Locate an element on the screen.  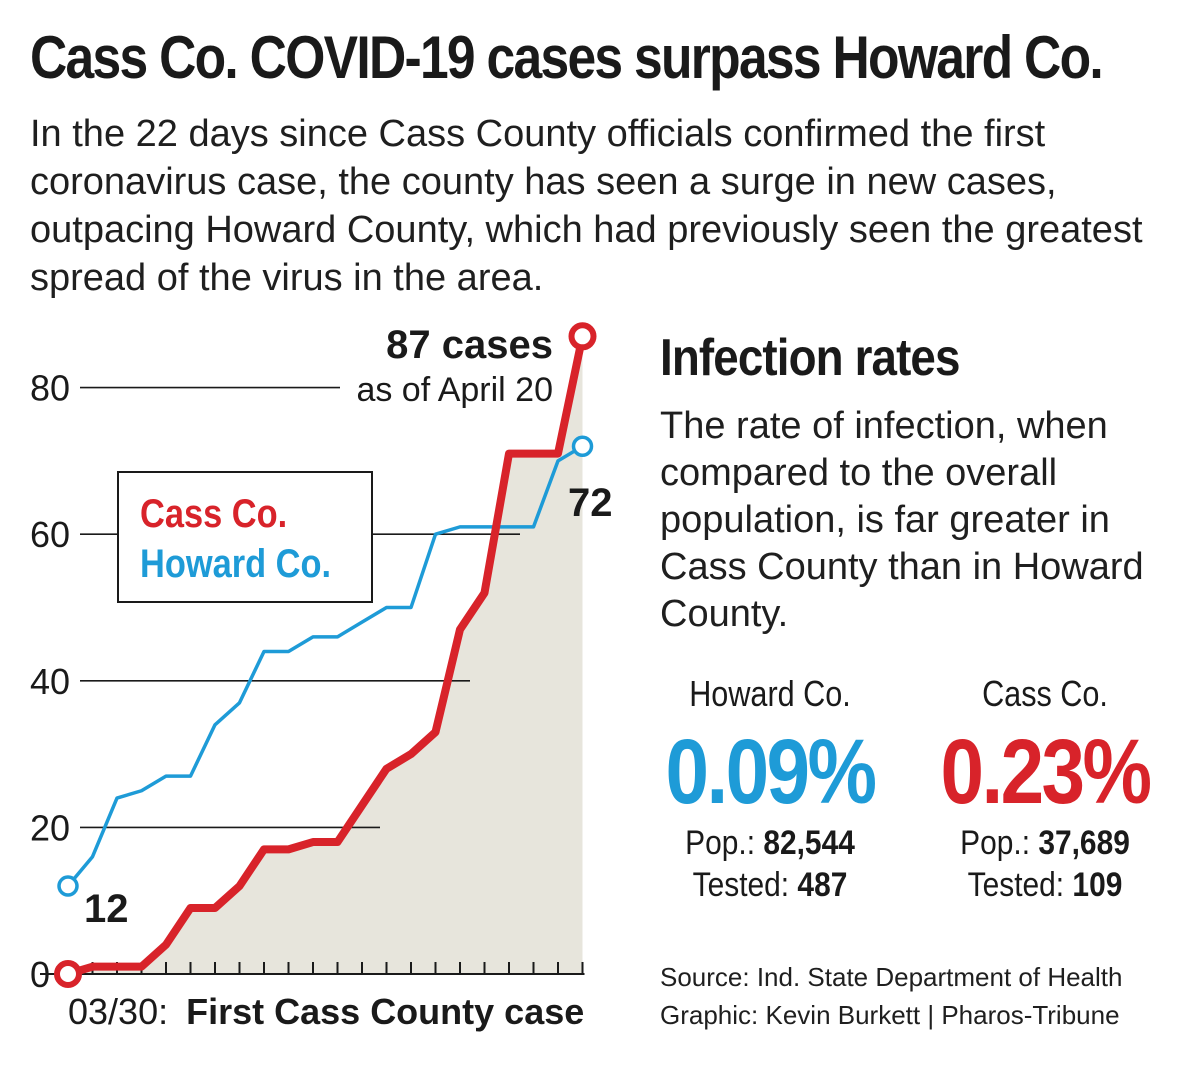
cass-label: Cass Co. is located at coordinates (1045, 693).